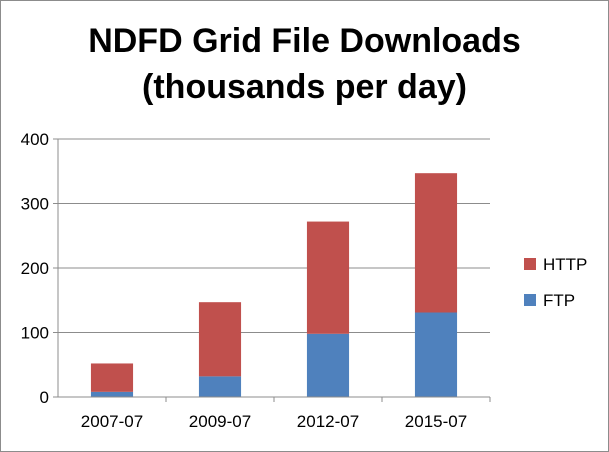  Describe the element at coordinates (436, 421) in the screenshot. I see `x-tick-label: 2015-07` at that location.